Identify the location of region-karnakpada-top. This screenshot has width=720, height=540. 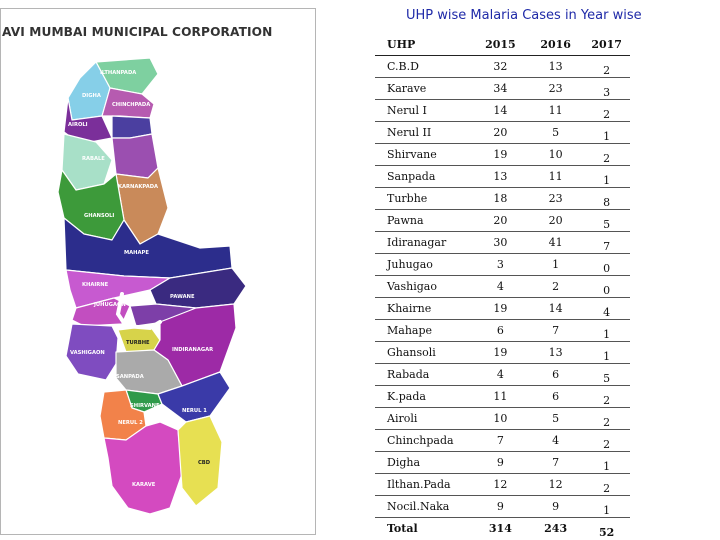
(135, 156).